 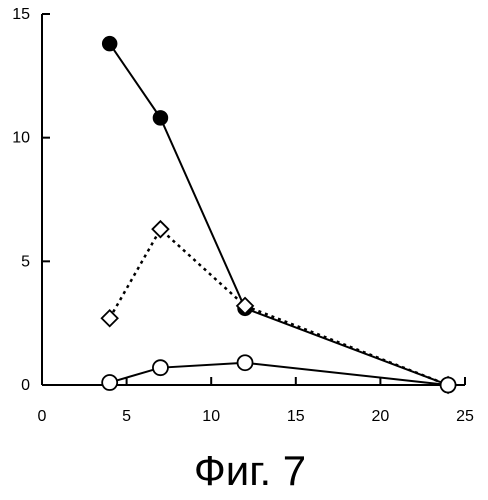 I want to click on y-tick-label: 0, so click(x=25, y=385).